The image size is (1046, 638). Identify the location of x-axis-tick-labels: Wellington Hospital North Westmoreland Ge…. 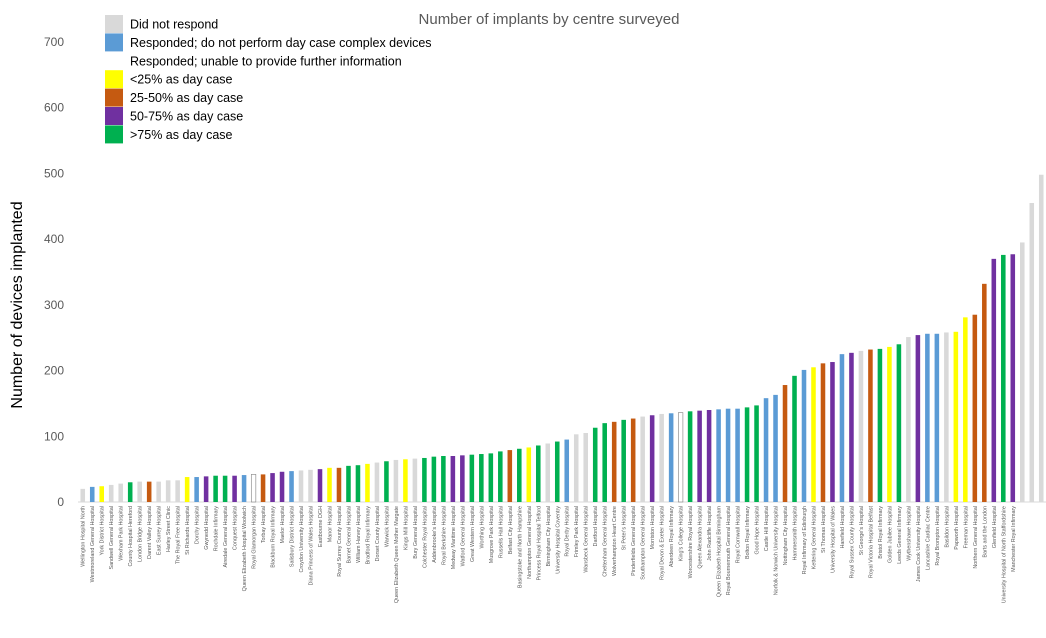
(549, 554).